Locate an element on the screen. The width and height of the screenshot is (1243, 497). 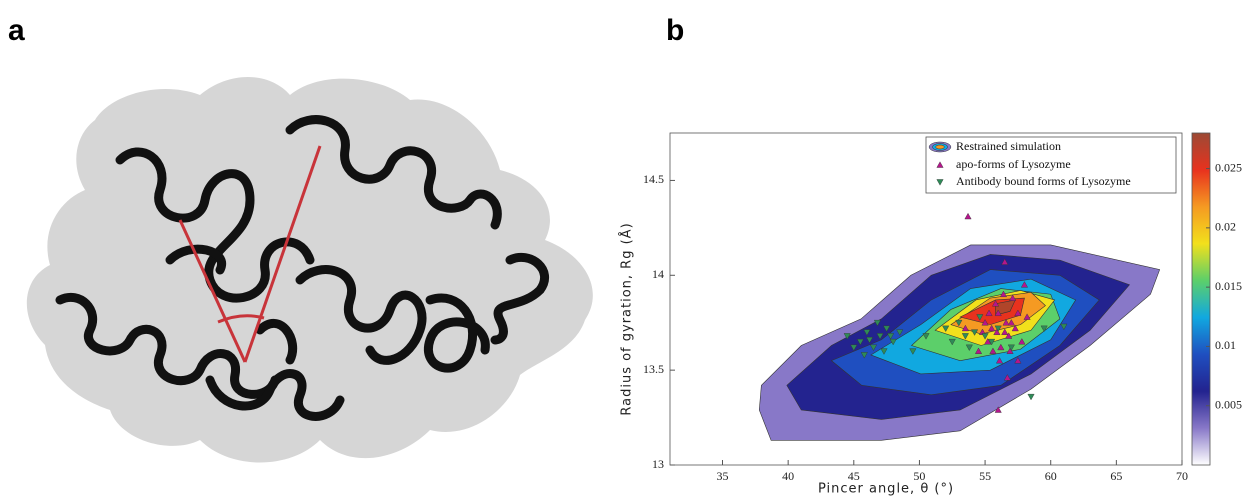
x-tick-label: 40 is located at coordinates (788, 476).